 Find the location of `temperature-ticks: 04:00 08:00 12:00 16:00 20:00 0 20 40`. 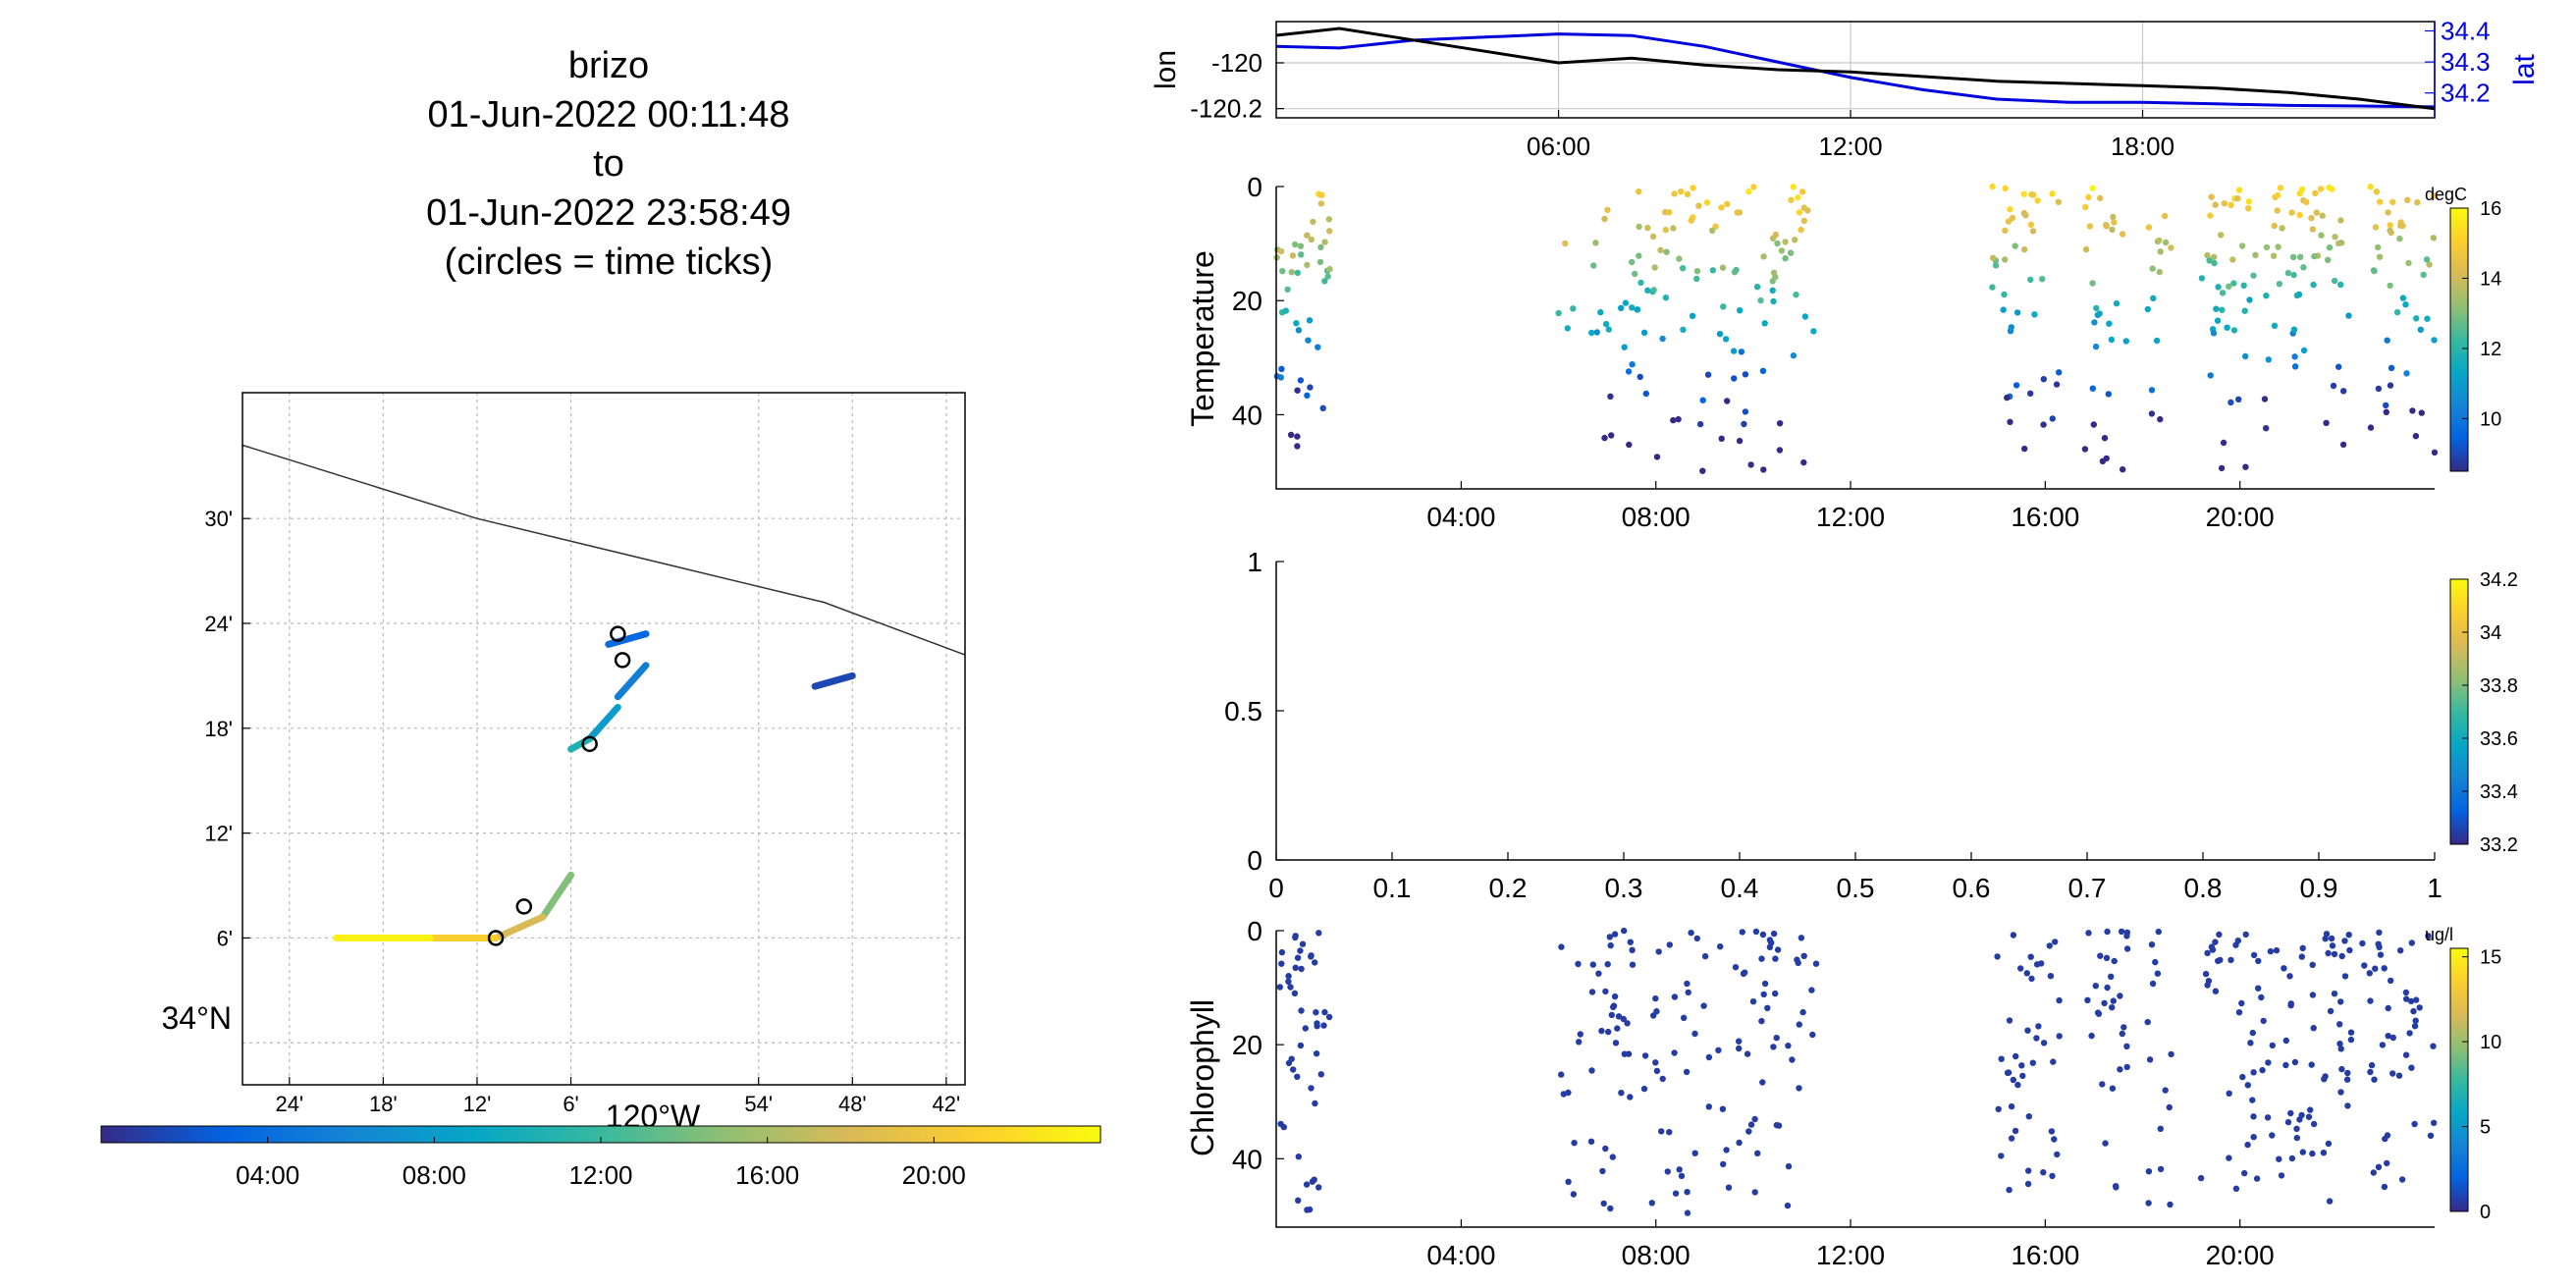

temperature-ticks: 04:00 08:00 12:00 16:00 20:00 0 20 40 is located at coordinates (1753, 352).